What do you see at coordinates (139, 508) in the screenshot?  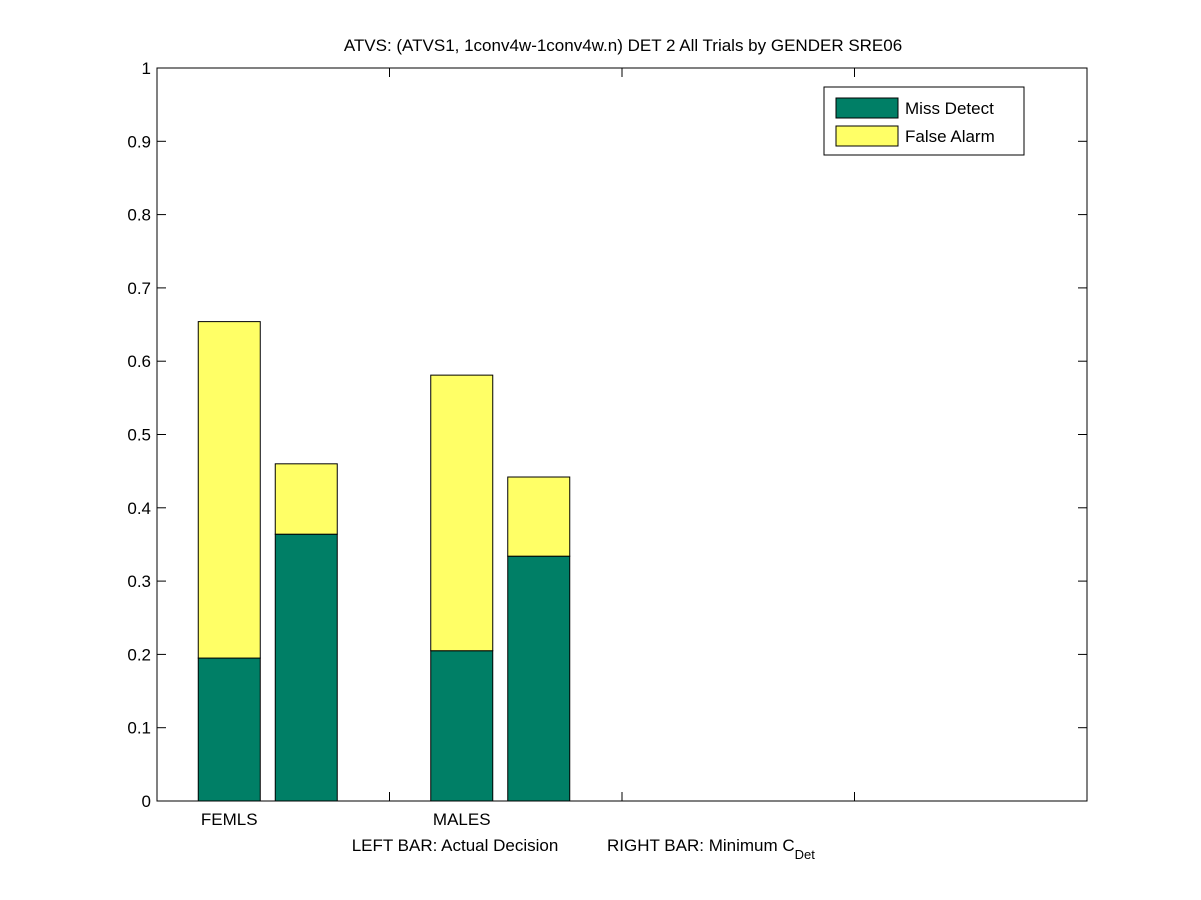 I see `y-tick-label: 0.4` at bounding box center [139, 508].